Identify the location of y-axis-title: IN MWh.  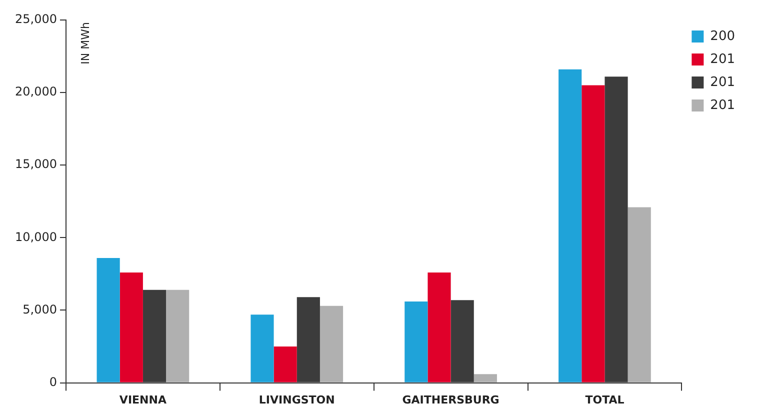
(85, 43).